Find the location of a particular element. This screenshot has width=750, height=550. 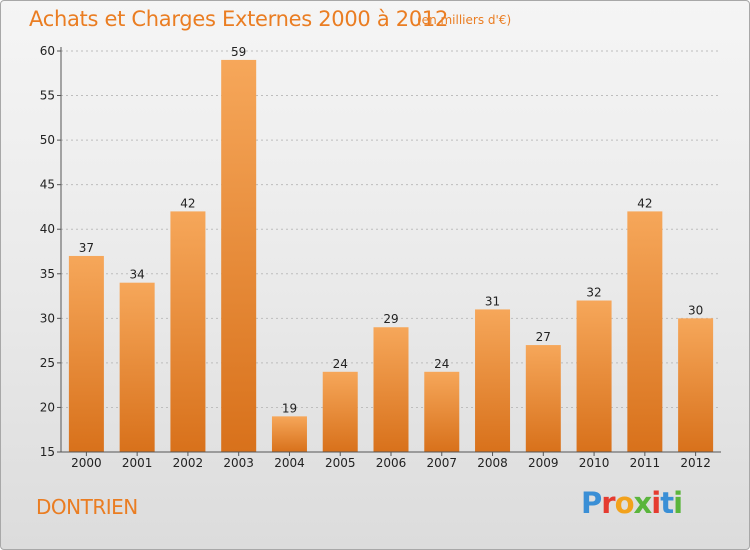

y-tick-label: 55 is located at coordinates (47, 96).